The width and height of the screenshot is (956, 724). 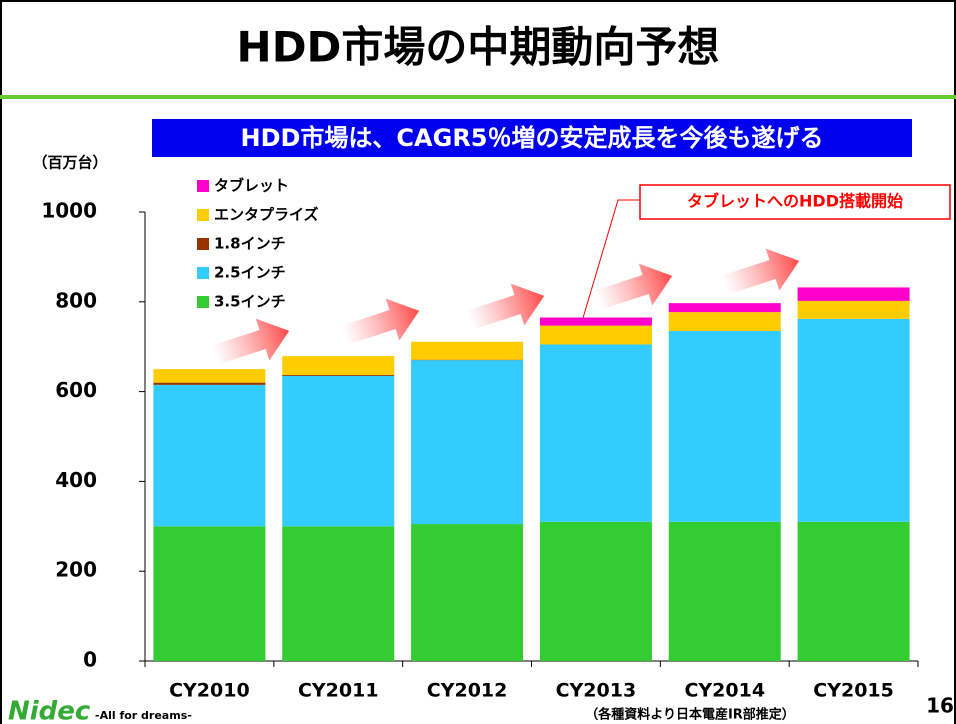 I want to click on x-tick-label: CY2015, so click(x=853, y=691).